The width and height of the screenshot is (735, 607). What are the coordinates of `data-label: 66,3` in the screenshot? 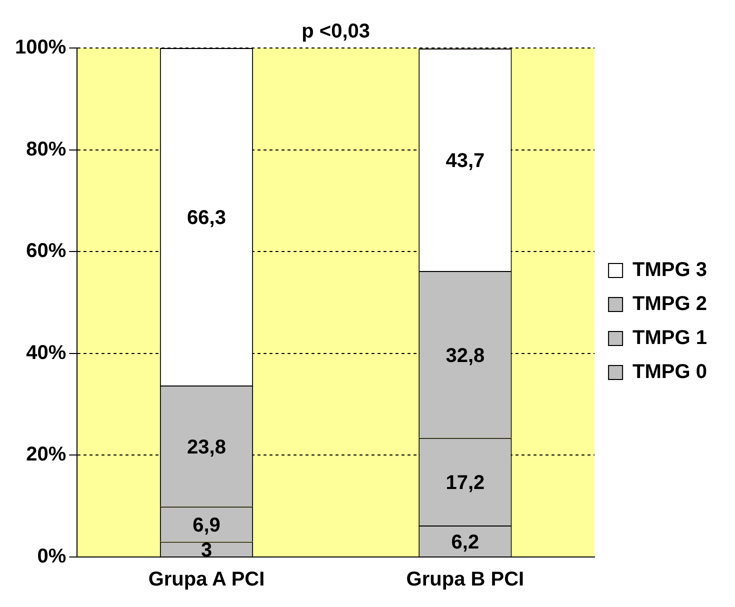 It's located at (206, 218).